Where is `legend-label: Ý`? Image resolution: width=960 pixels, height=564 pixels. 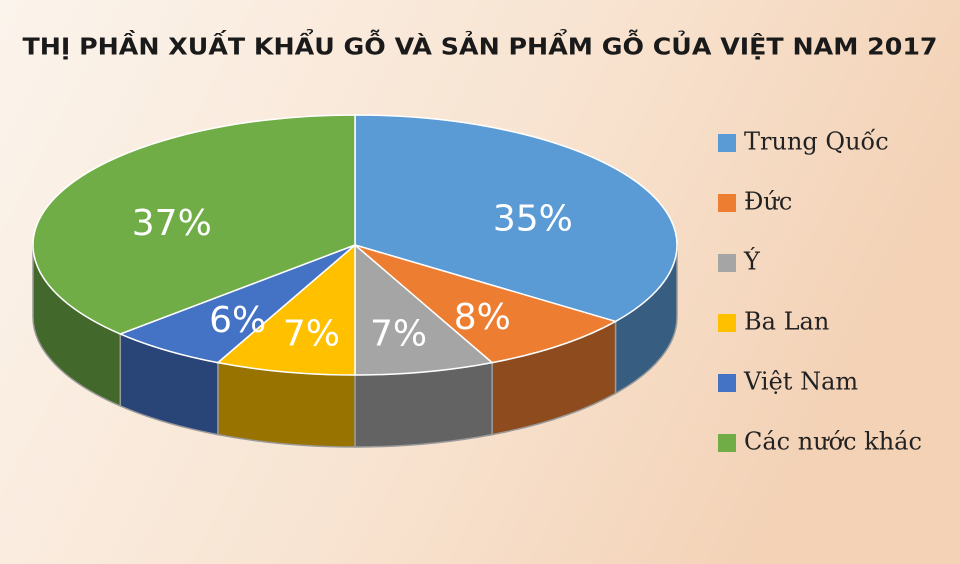 legend-label: Ý is located at coordinates (752, 261).